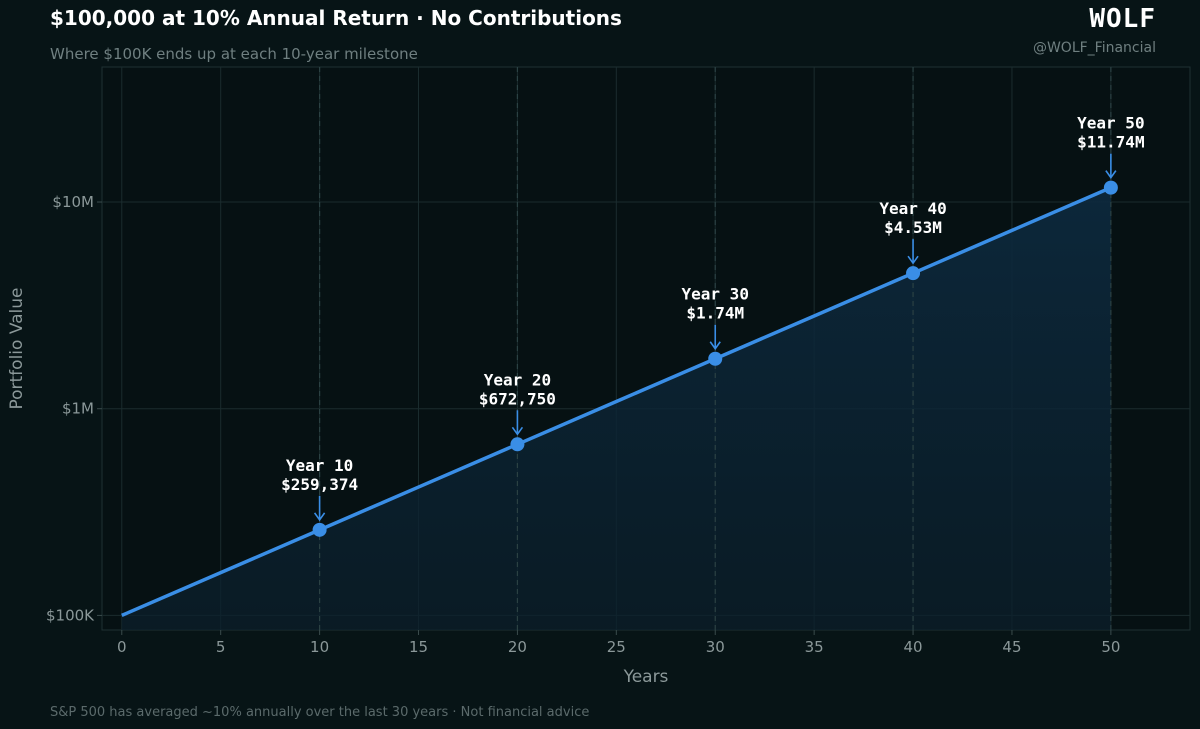 Image resolution: width=1200 pixels, height=729 pixels. Describe the element at coordinates (715, 313) in the screenshot. I see `milestone-label-value: $1.74M` at that location.